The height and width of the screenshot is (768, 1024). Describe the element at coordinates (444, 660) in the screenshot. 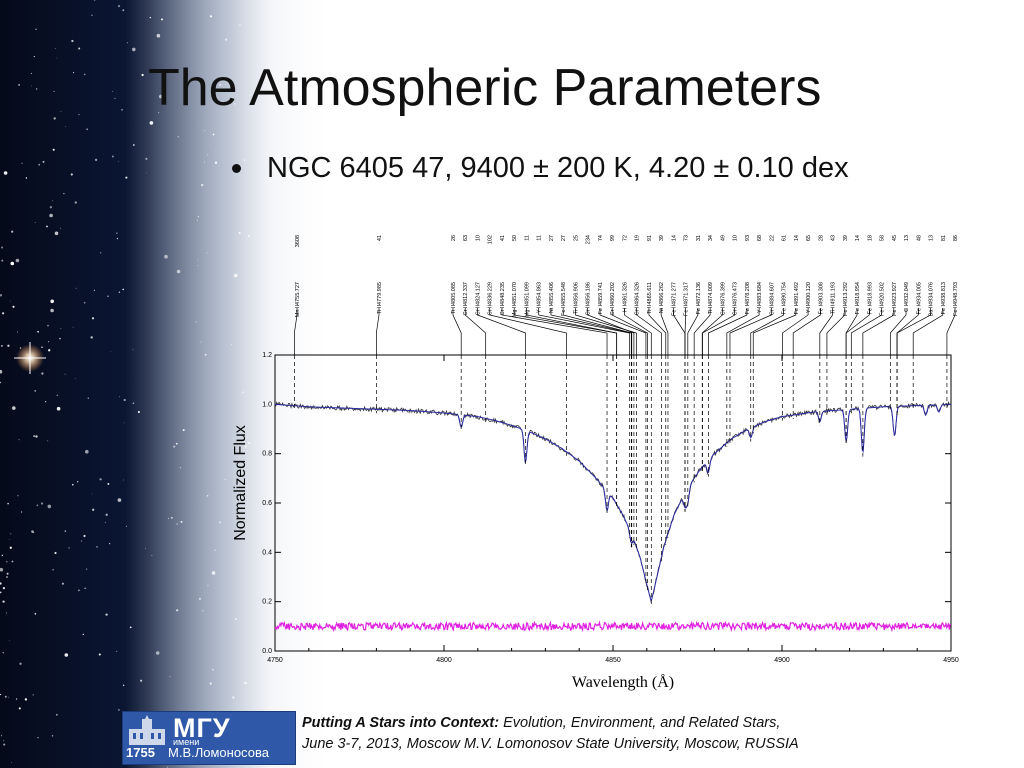

I see `x-tick-label: 4800` at that location.